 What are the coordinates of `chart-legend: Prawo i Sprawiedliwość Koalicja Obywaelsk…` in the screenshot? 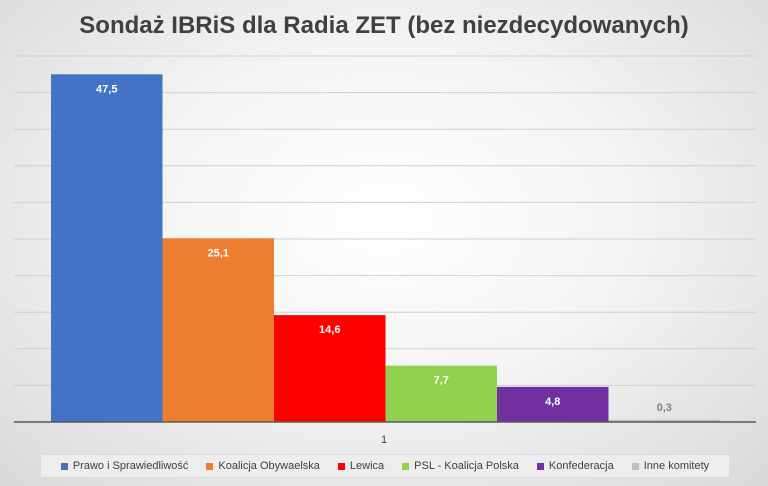 It's located at (385, 466).